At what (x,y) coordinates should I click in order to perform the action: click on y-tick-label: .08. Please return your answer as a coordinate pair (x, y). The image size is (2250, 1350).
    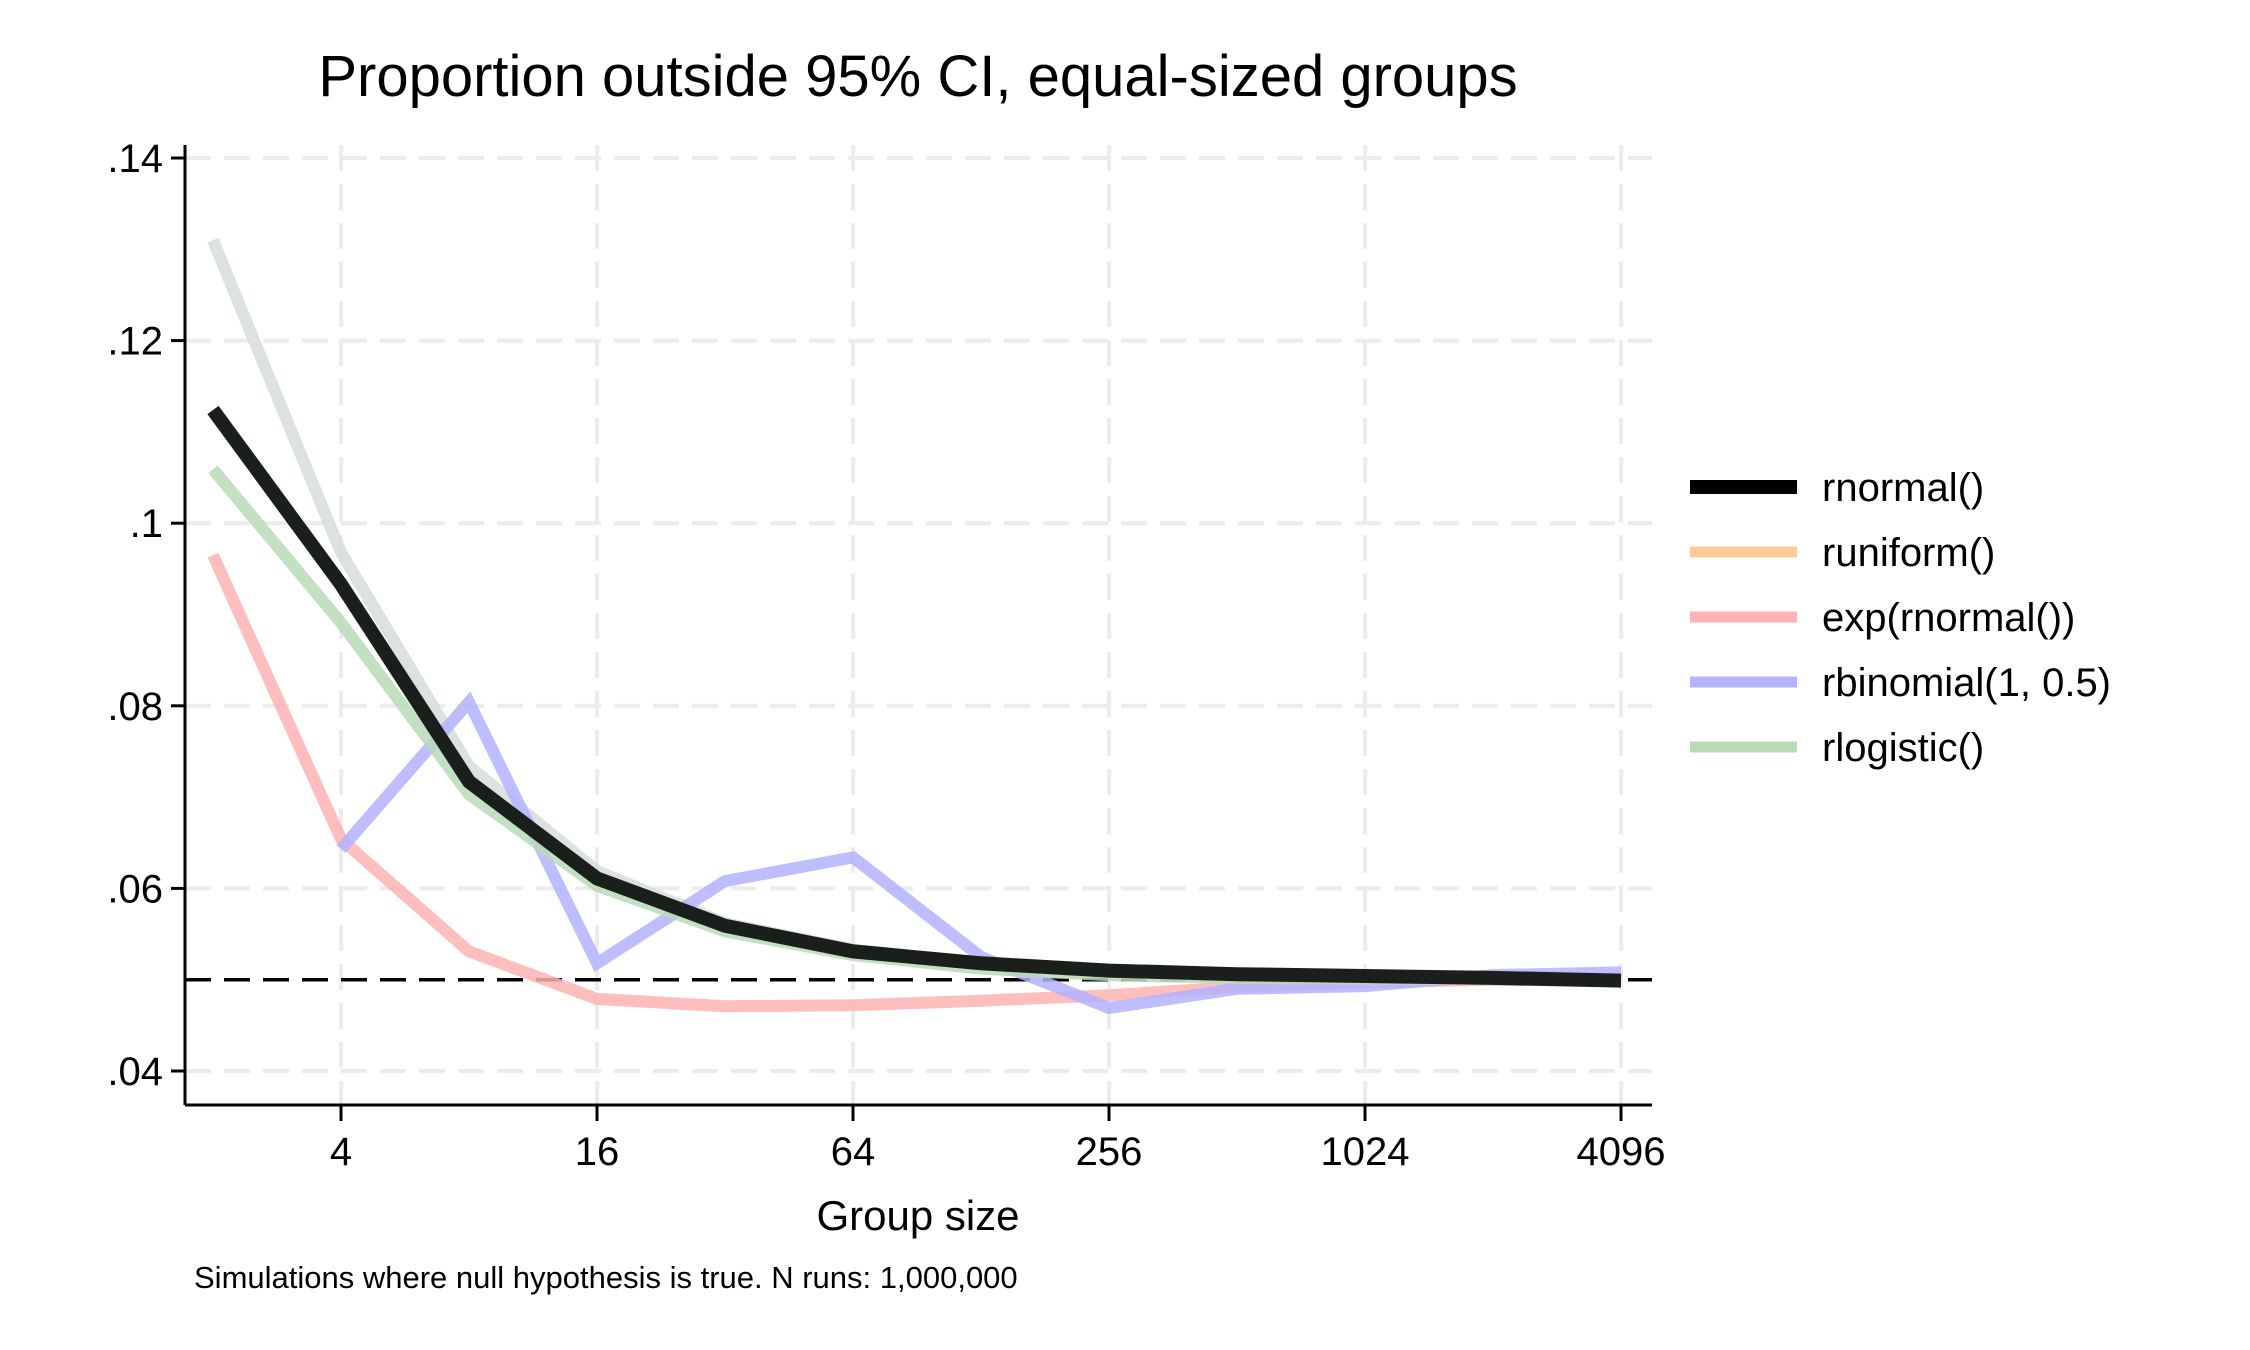
    Looking at the image, I should click on (135, 707).